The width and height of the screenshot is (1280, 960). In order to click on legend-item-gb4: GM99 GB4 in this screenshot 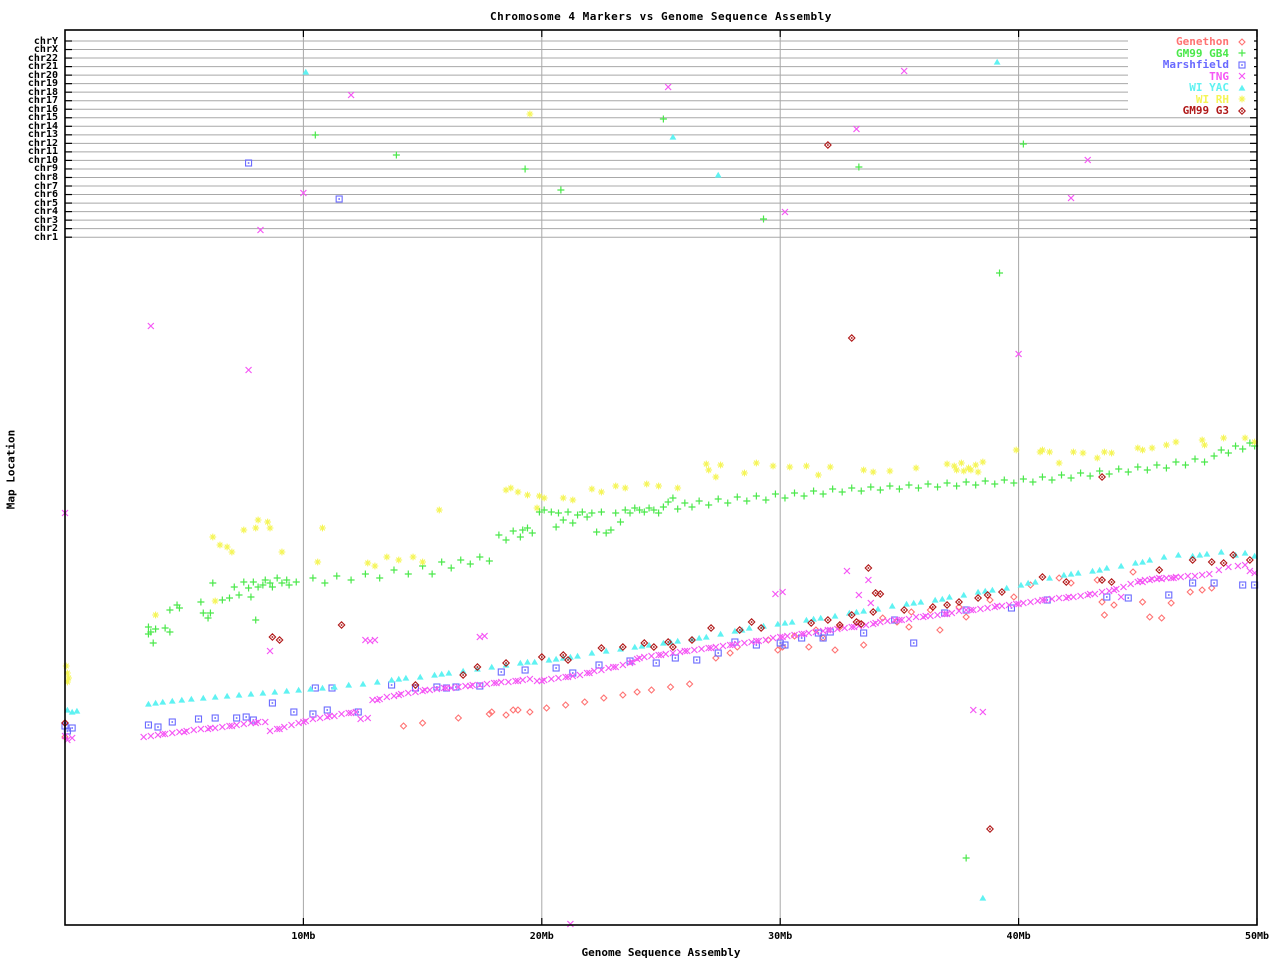, I will do `click(1191, 53)`.